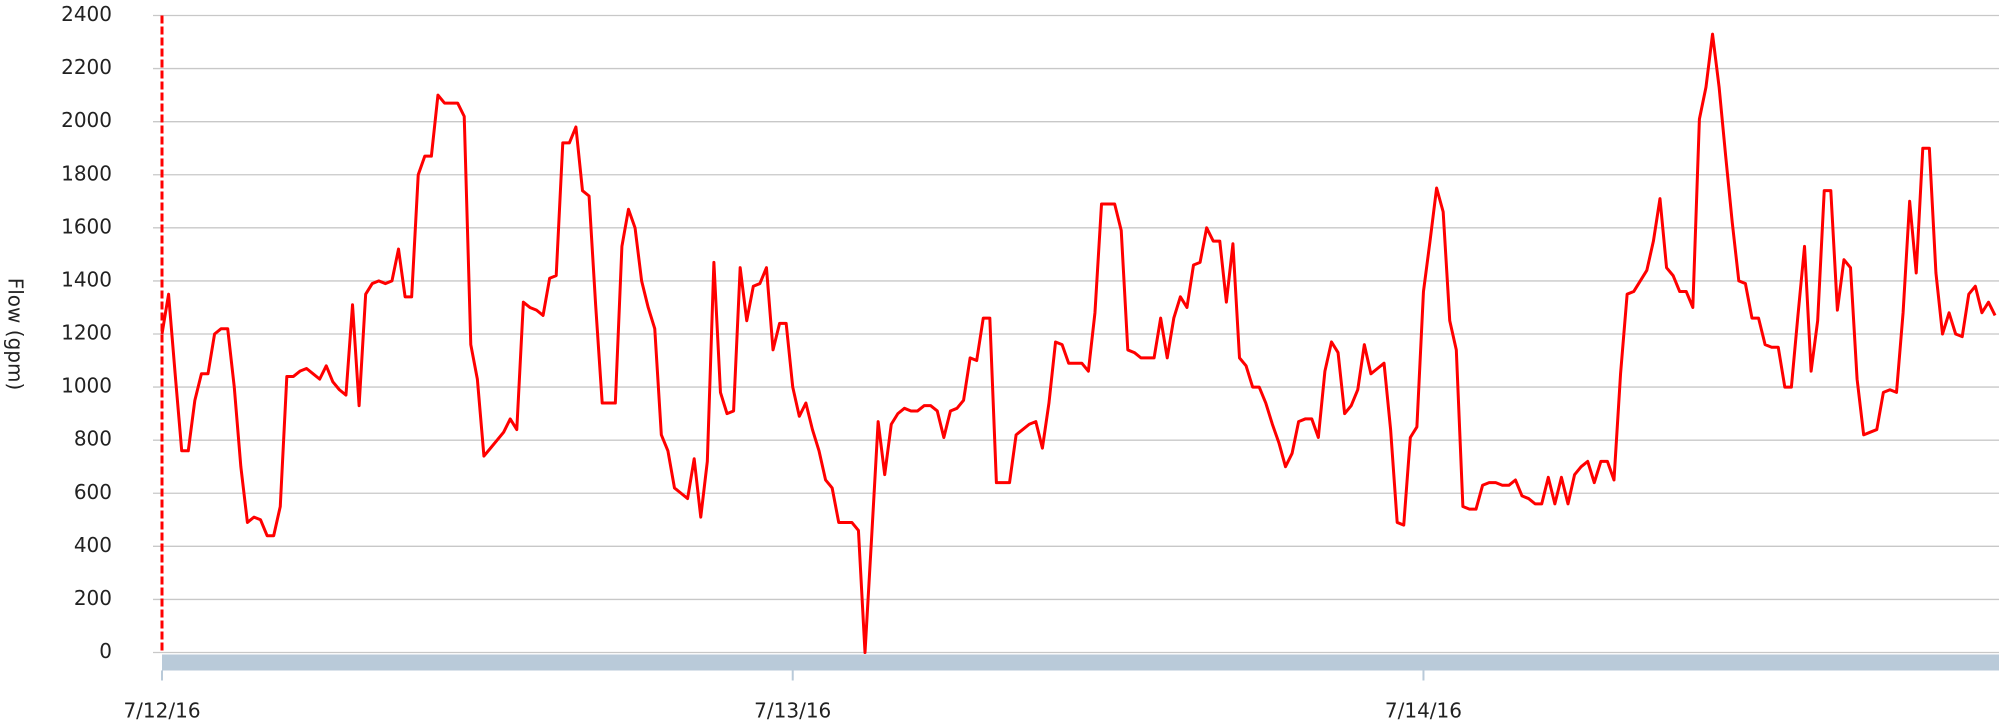  I want to click on y-tick-label: 1400, so click(86, 279).